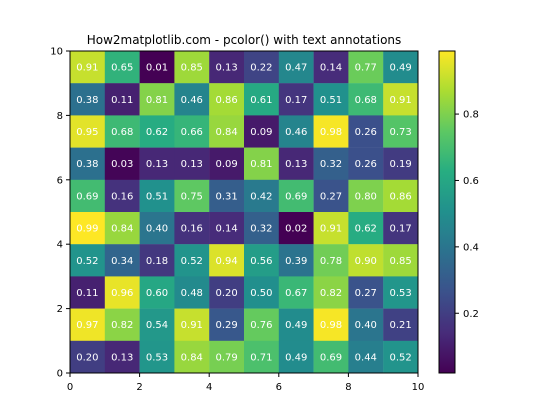 The image size is (560, 420). What do you see at coordinates (226, 68) in the screenshot?
I see `cell-label-r0-c4: 0.13` at bounding box center [226, 68].